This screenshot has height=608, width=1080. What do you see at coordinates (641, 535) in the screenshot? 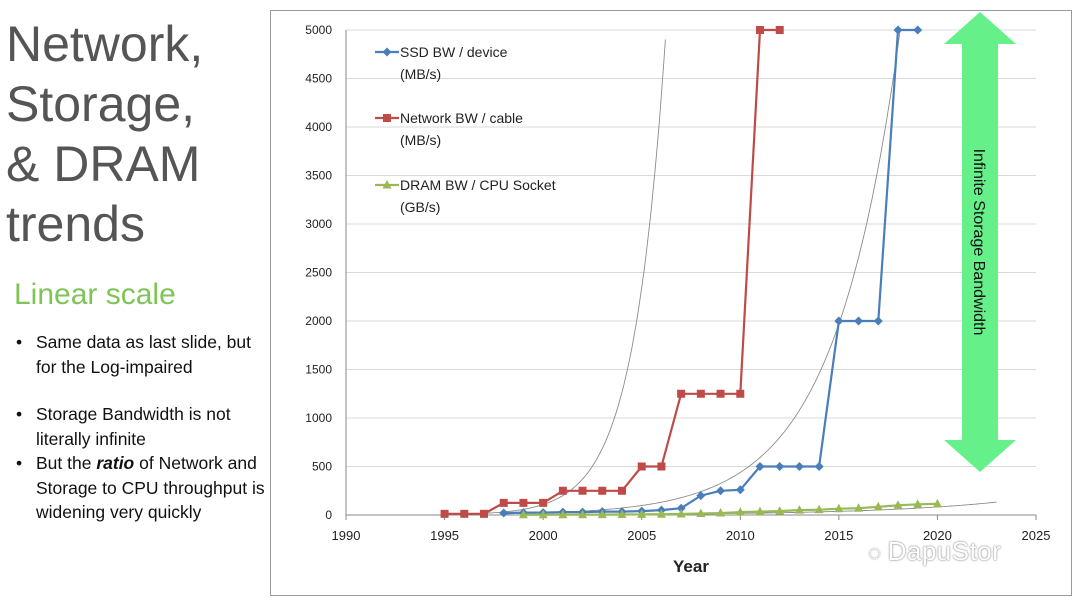
I see `x-tick-label: 2005` at bounding box center [641, 535].